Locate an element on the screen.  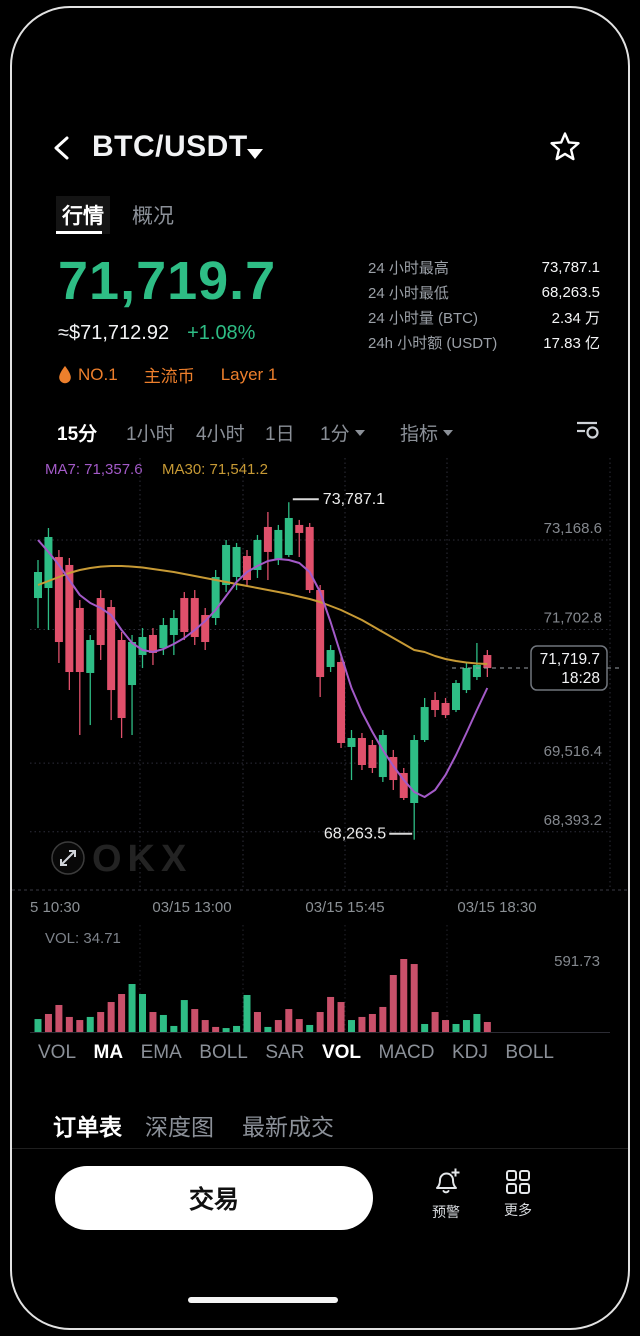
alert-button: 预警 is located at coordinates (446, 1194).